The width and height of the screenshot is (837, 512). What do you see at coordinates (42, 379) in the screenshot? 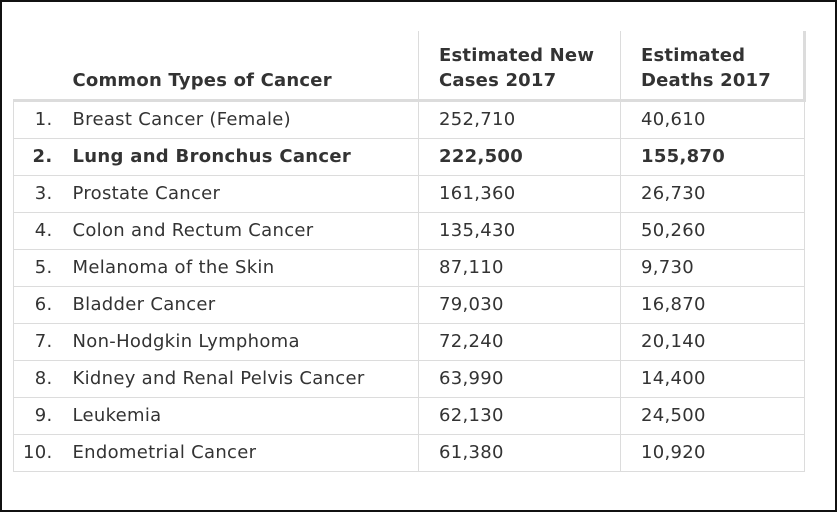
I see `row-rank: 8.` at bounding box center [42, 379].